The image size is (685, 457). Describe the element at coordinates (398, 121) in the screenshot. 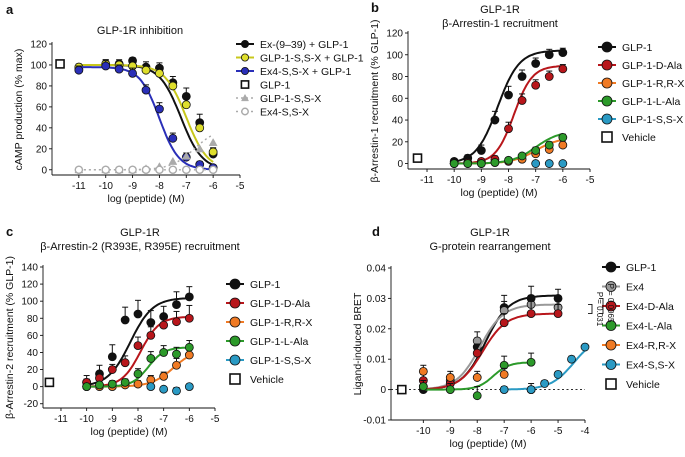

I see `y-tick-label: 40` at that location.